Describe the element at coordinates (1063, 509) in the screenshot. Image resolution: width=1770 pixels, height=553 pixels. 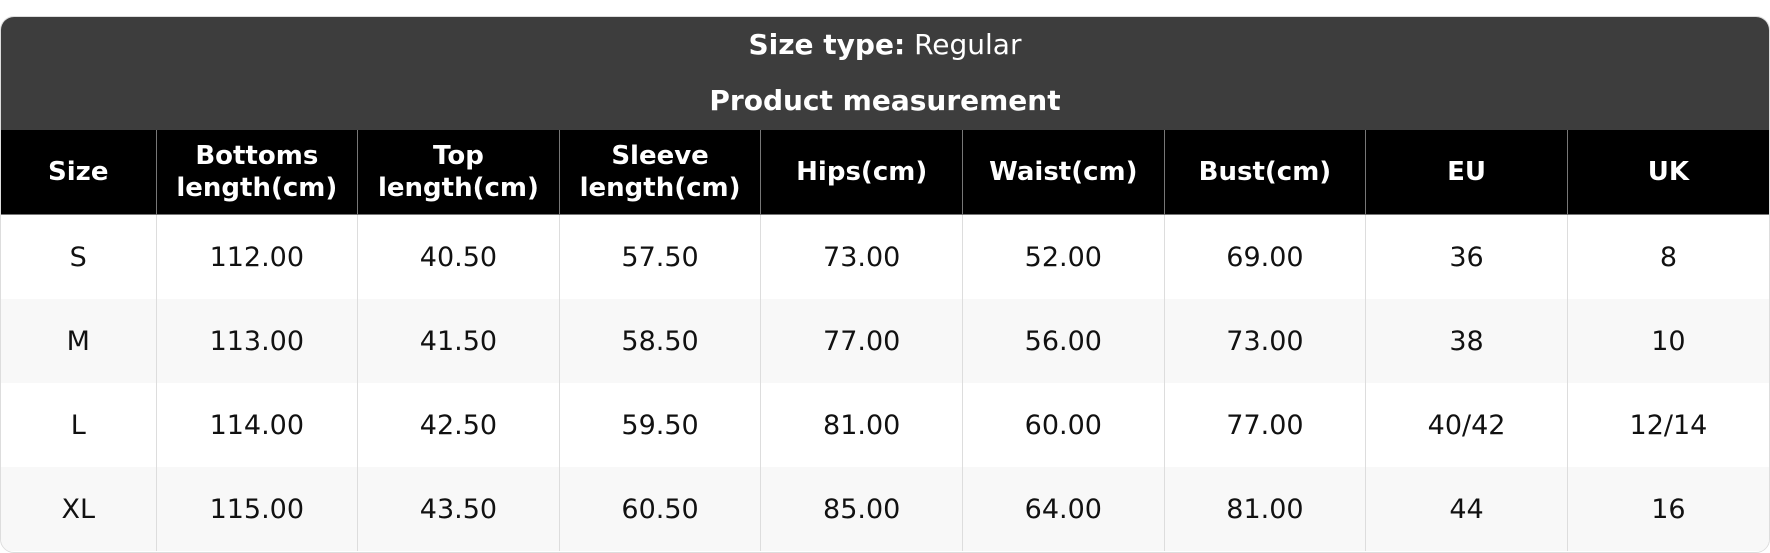
I see `table-cell: 64.00` at that location.